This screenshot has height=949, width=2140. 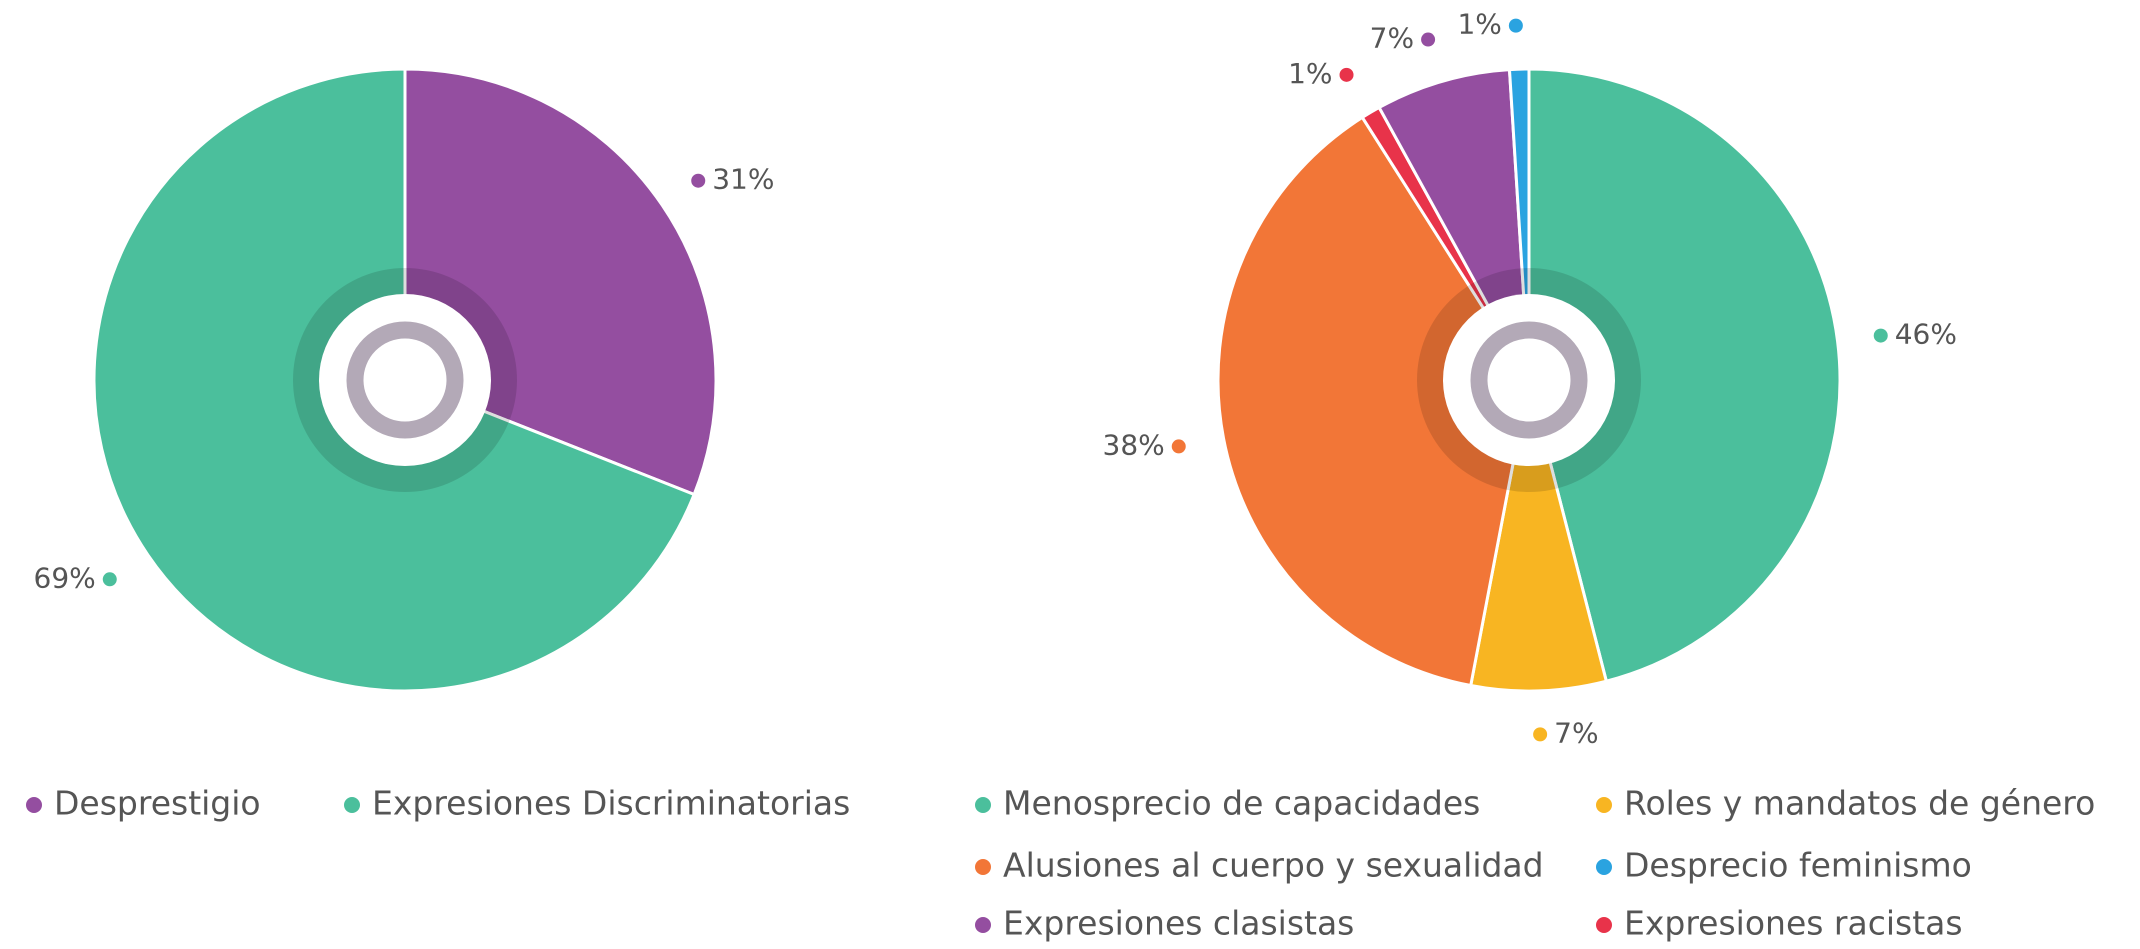 I want to click on value-label: 46%, so click(x=1926, y=334).